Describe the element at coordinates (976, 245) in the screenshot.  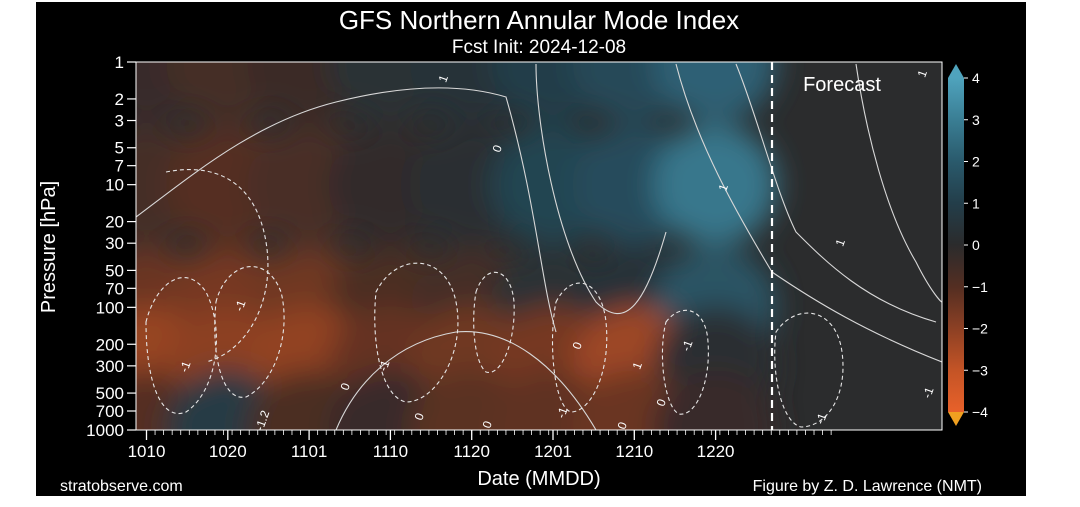
I see `colorbar-tick-label: 0` at that location.